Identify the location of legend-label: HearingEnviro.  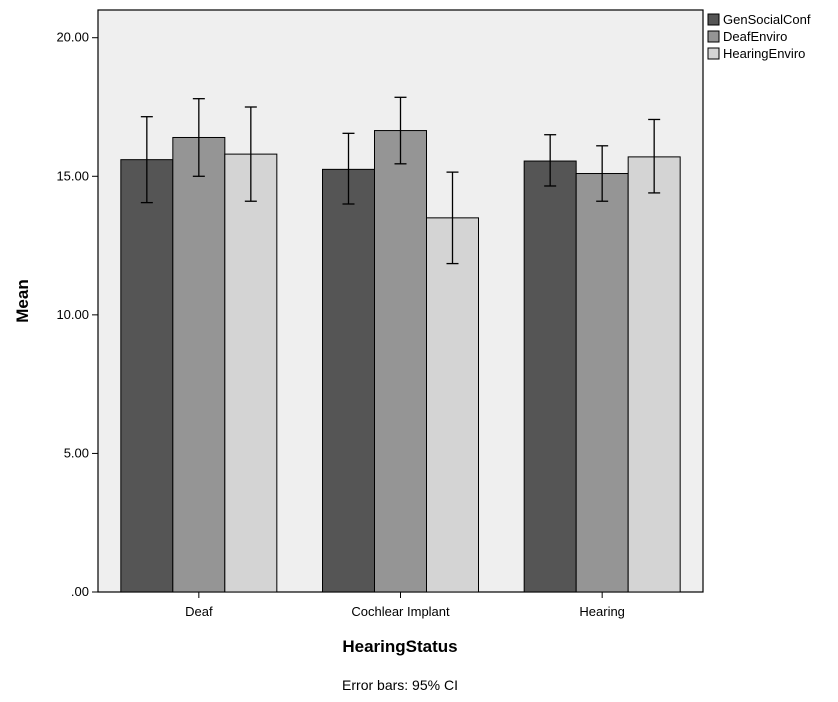
(764, 53).